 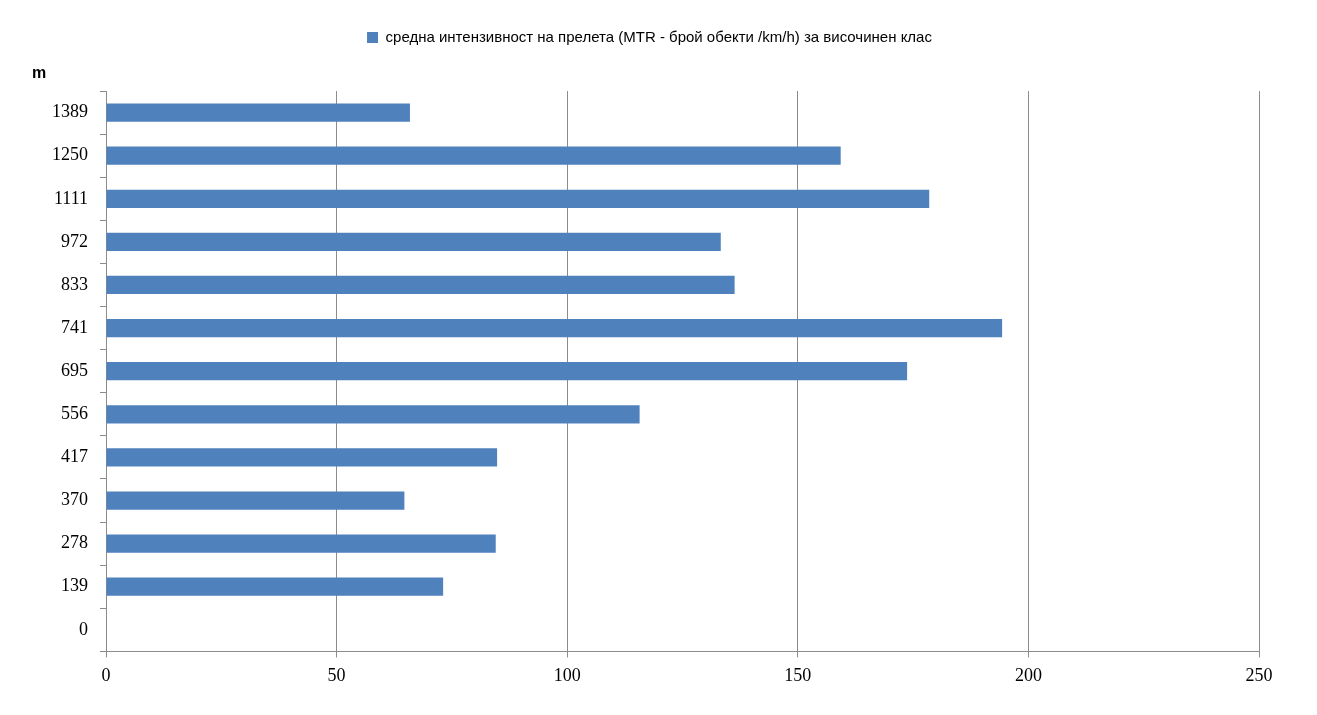 I want to click on x-tick-label: 250, so click(x=1259, y=674).